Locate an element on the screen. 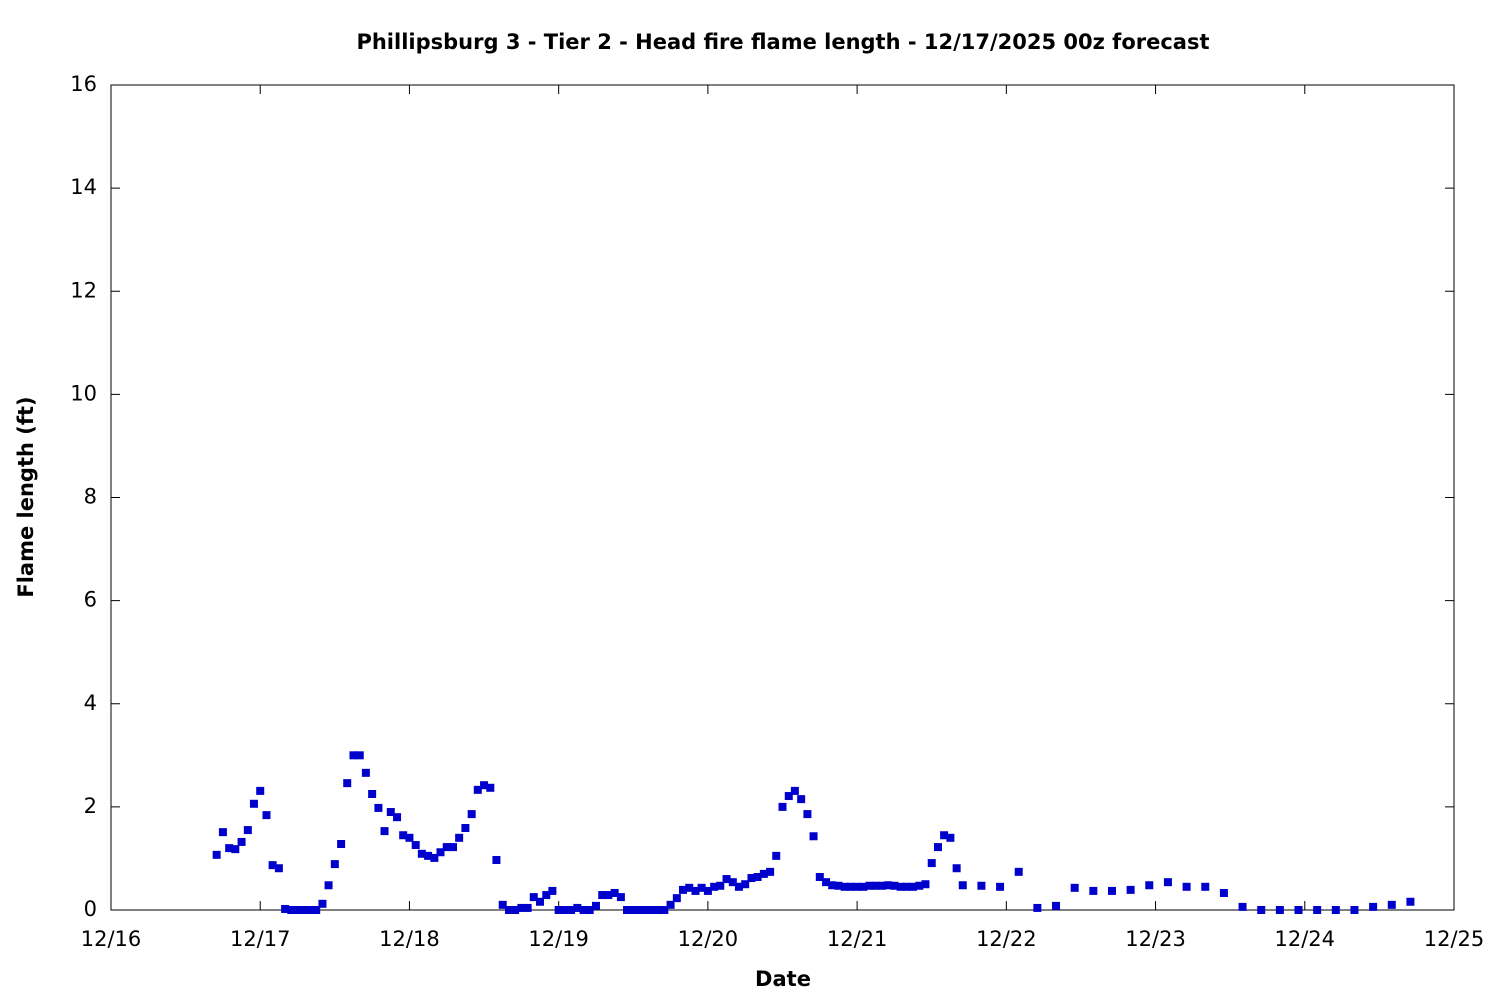 This screenshot has width=1500, height=1000. y-tick-label: 14 is located at coordinates (83, 187).